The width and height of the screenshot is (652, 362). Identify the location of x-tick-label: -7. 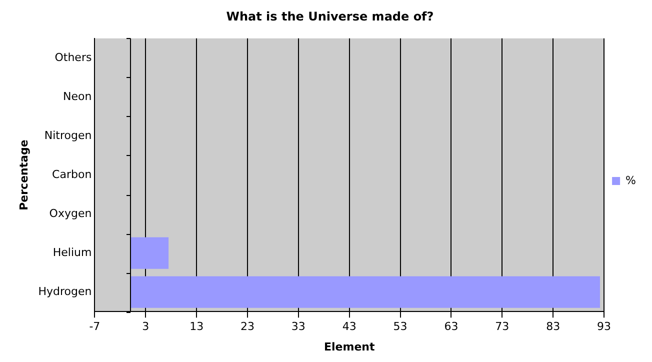
(94, 327).